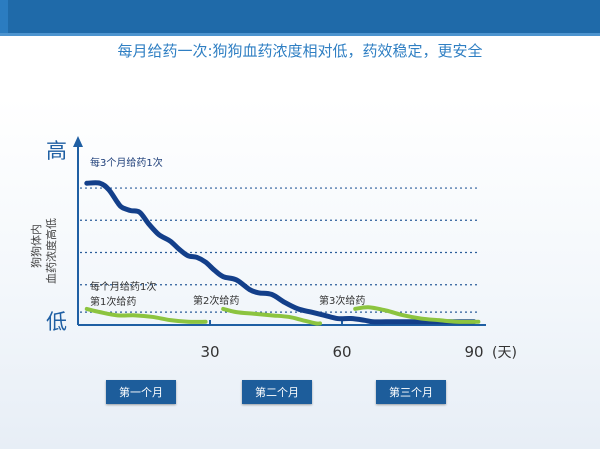 This screenshot has width=600, height=449. I want to click on y-high-label: 高, so click(56, 151).